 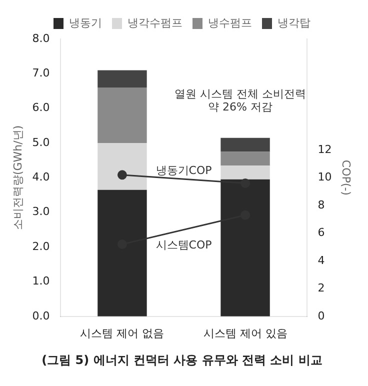 What do you see at coordinates (325, 177) in the screenshot?
I see `y2-tick-label: 10` at bounding box center [325, 177].